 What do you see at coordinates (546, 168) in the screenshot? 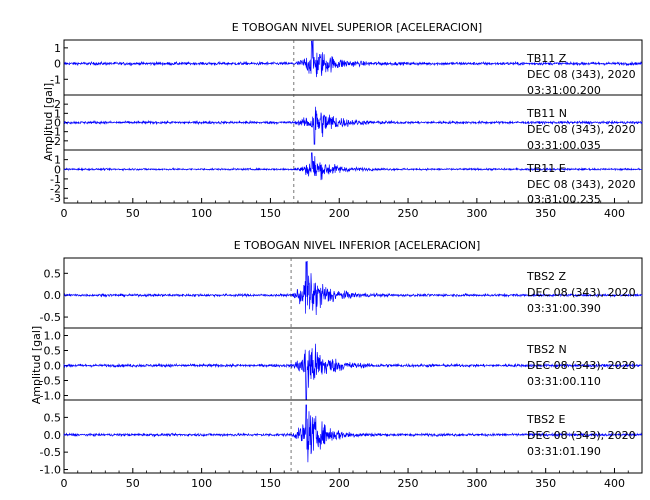
I see `station-label: TB11 E` at bounding box center [546, 168].